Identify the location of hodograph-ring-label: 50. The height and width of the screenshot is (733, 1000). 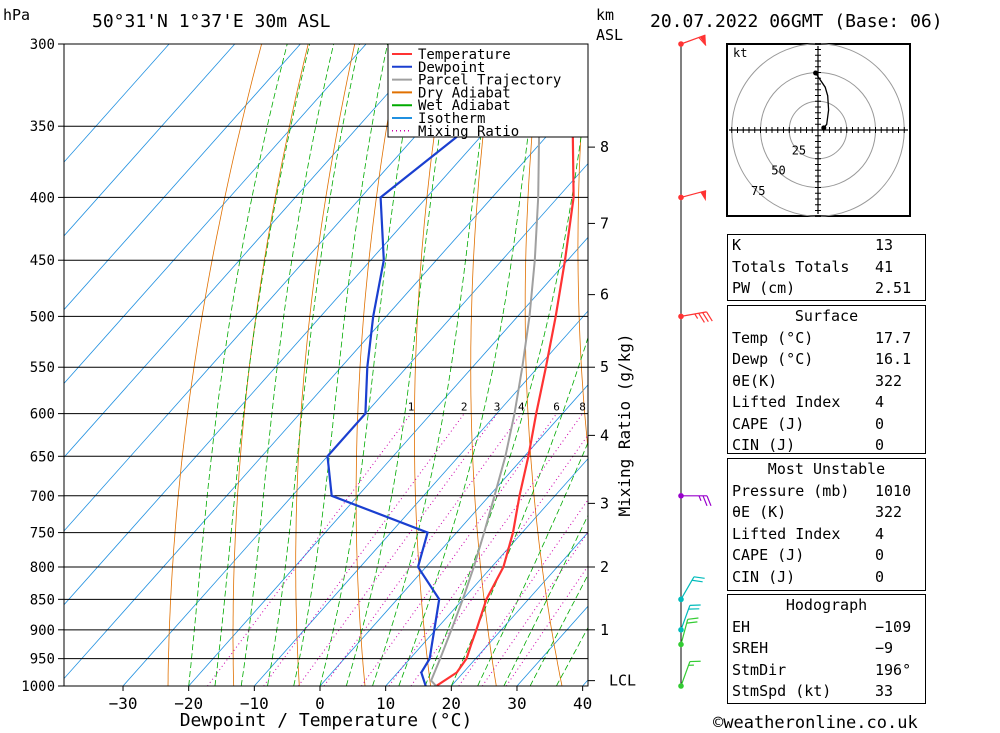
(778, 171).